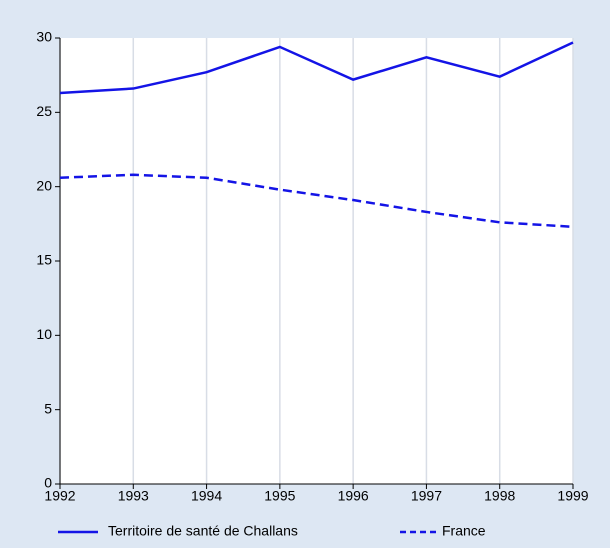 The height and width of the screenshot is (548, 610). Describe the element at coordinates (133, 496) in the screenshot. I see `x-tick-label: 1993` at that location.